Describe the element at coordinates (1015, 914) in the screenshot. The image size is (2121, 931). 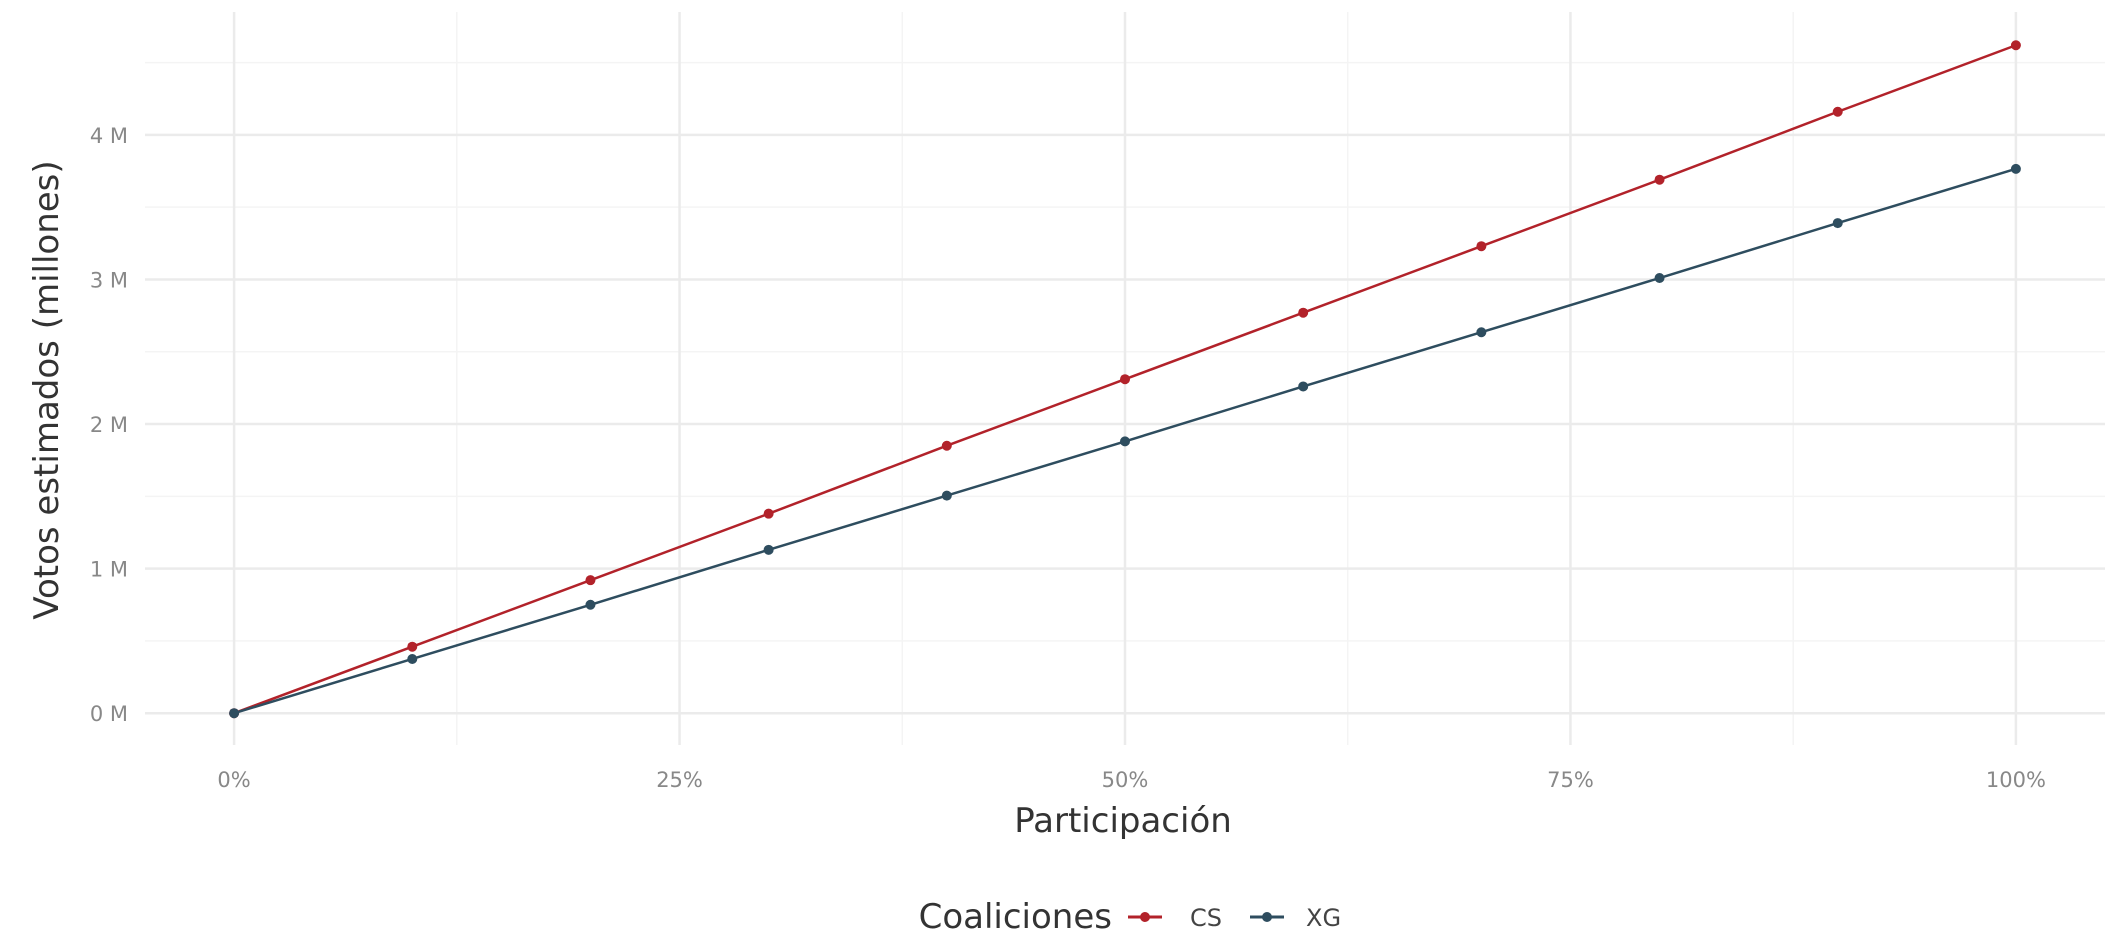
I see `legend-title: Coaliciones` at that location.